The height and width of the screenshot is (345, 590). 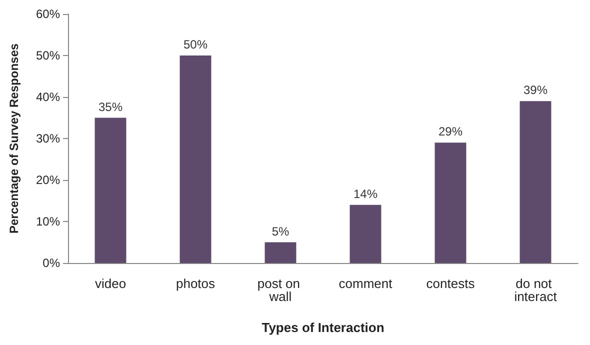 What do you see at coordinates (450, 131) in the screenshot?
I see `data-label: 29%` at bounding box center [450, 131].